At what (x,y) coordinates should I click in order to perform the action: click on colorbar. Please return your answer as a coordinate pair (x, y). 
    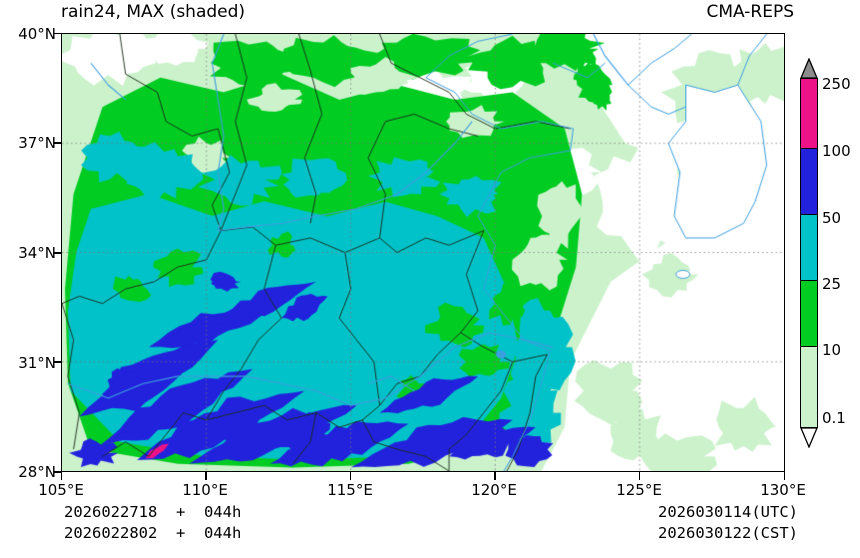
    Looking at the image, I should click on (809, 253).